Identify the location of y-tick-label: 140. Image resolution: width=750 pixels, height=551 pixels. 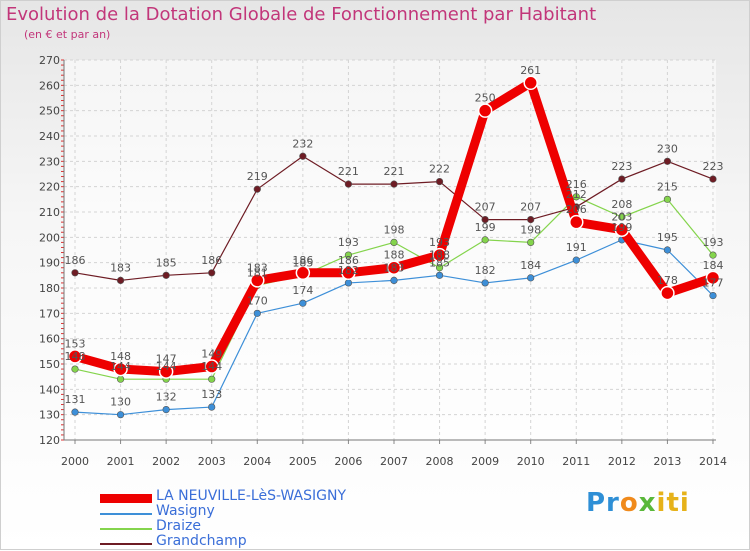
(49, 389).